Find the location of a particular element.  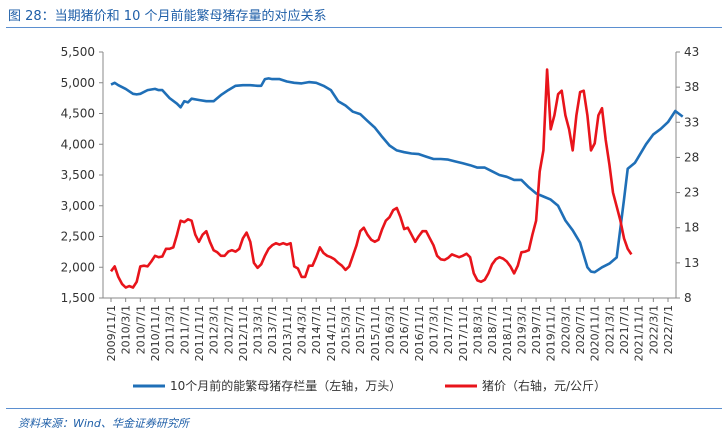

x-tick-label: 2017/11/1 is located at coordinates (463, 333).